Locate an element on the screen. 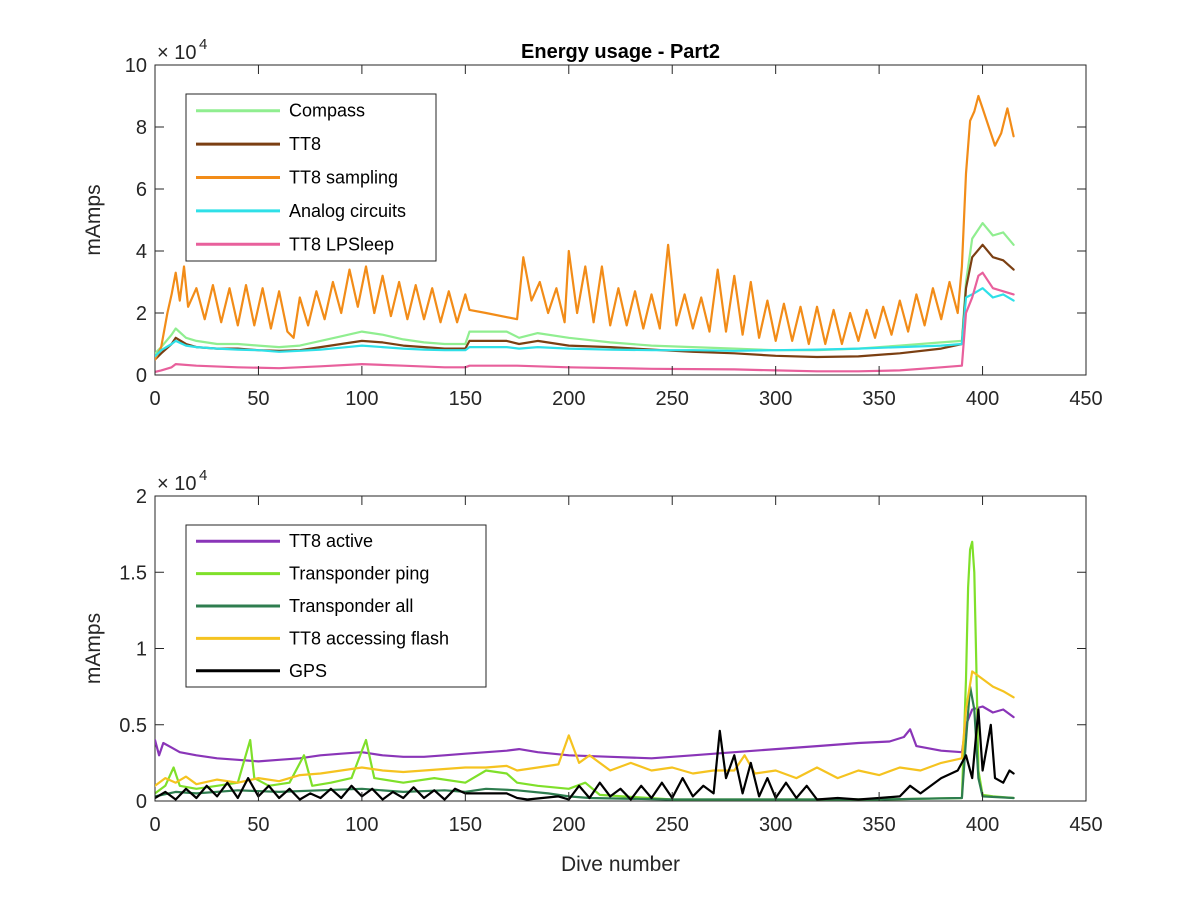 This screenshot has width=1200, height=900. legend-label: TT8 accessing flash is located at coordinates (369, 638).